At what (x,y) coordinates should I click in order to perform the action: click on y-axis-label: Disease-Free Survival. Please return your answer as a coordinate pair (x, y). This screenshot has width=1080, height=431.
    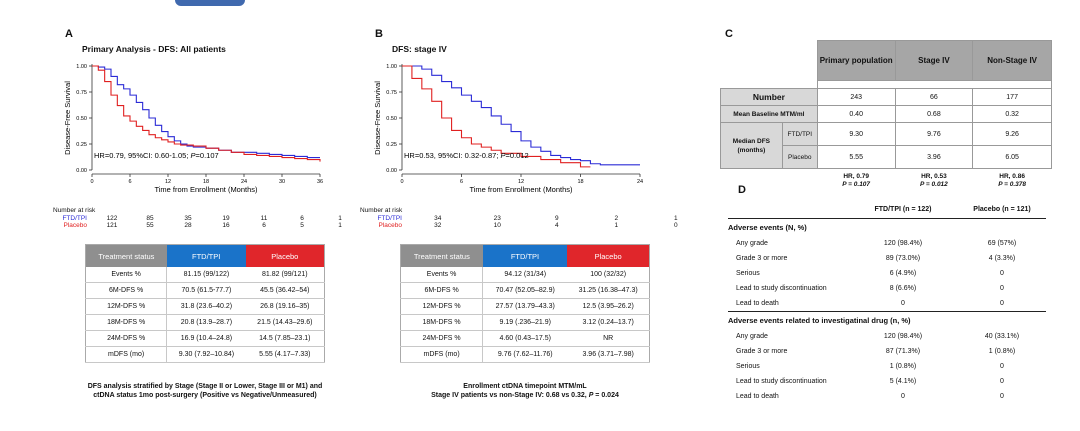
    Looking at the image, I should click on (377, 118).